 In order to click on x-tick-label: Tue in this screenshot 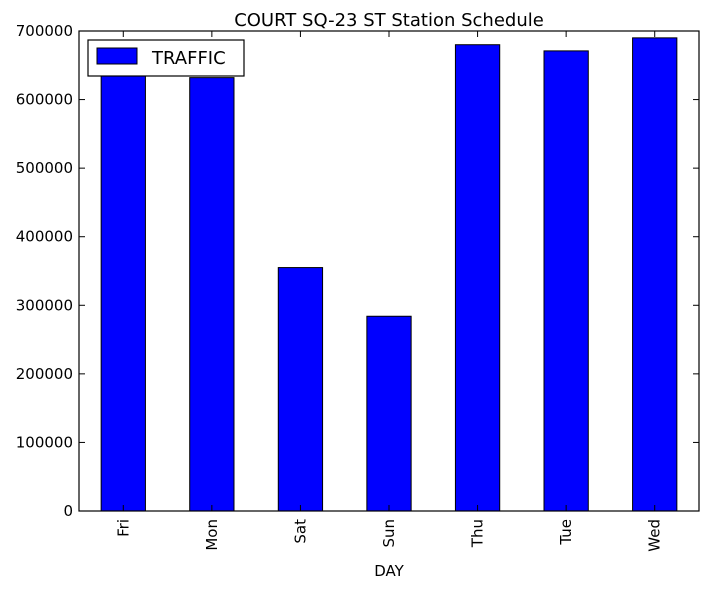, I will do `click(566, 532)`.